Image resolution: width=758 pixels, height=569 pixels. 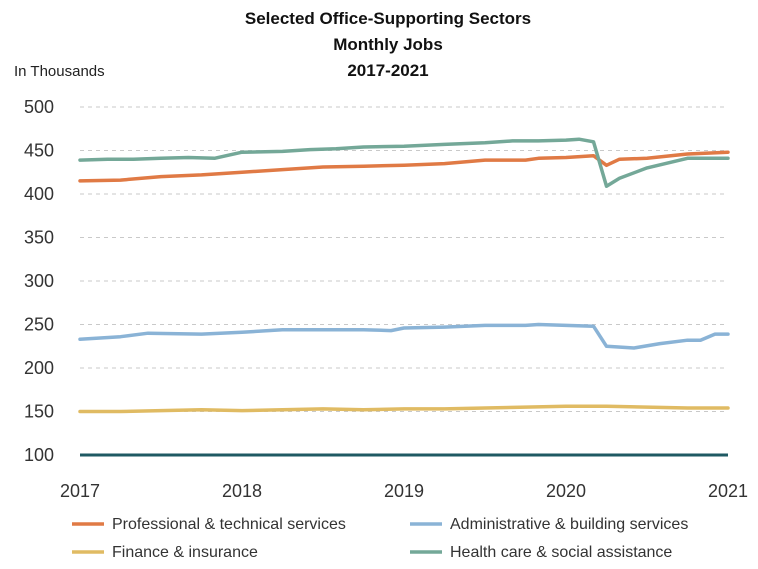 I want to click on y-tick-label: 450, so click(x=39, y=151).